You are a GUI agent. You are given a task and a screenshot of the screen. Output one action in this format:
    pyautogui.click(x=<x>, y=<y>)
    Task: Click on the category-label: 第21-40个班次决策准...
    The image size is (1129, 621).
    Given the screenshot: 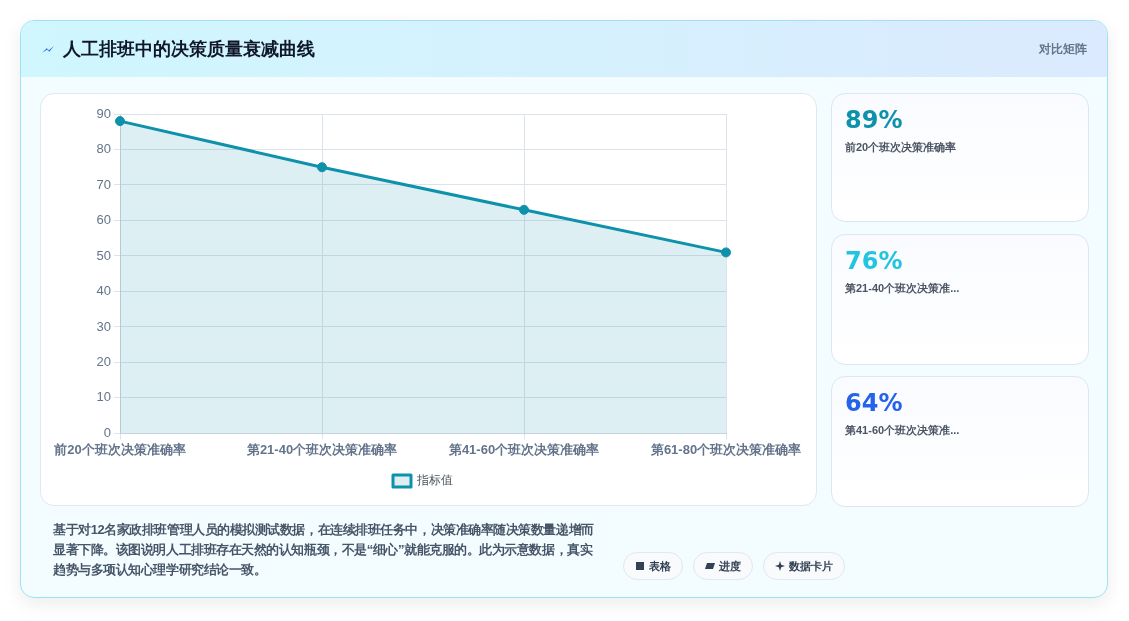 What is the action you would take?
    pyautogui.click(x=902, y=288)
    